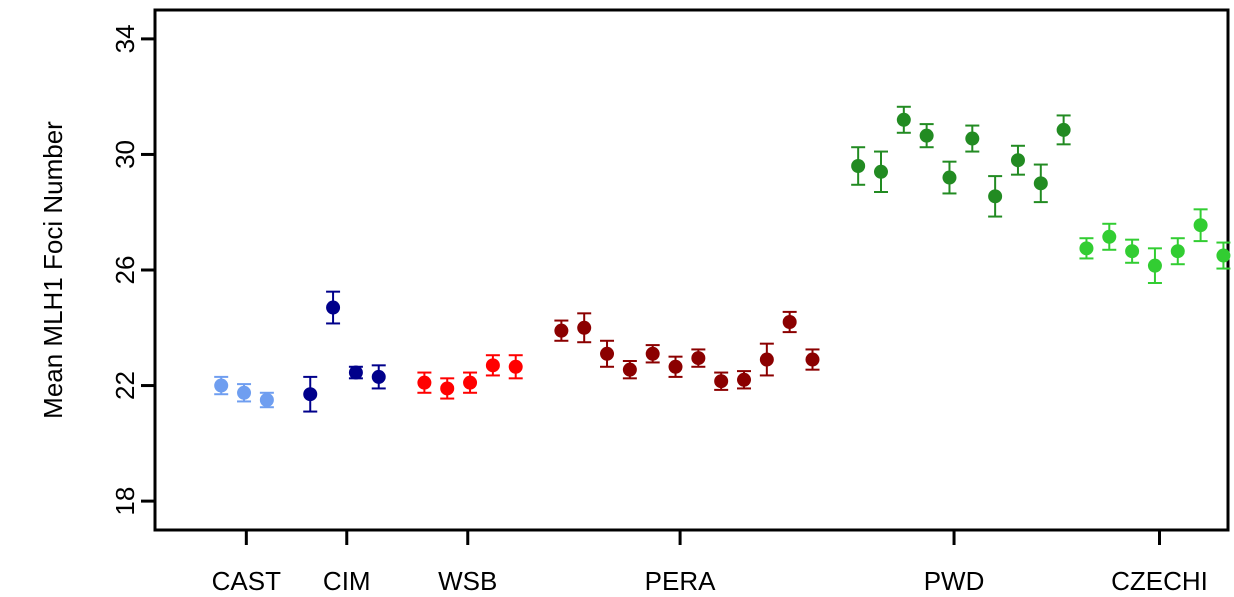 Image resolution: width=1234 pixels, height=597 pixels. I want to click on y-axis-title: Mean MLH1 Foci Number, so click(53, 270).